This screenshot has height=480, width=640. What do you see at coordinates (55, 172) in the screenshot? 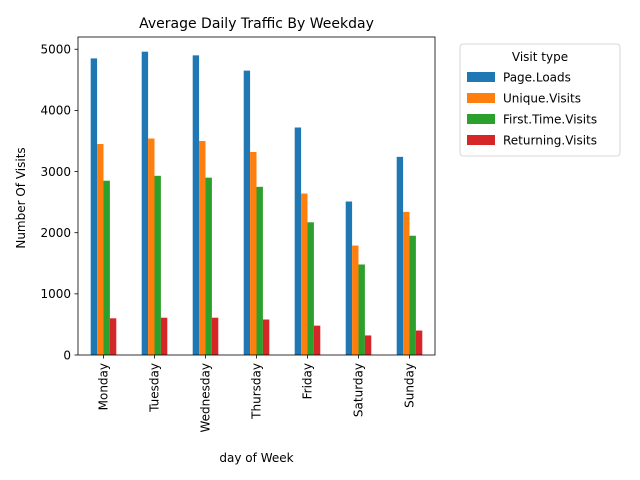
I see `y-tick-label: 3000` at bounding box center [55, 172].